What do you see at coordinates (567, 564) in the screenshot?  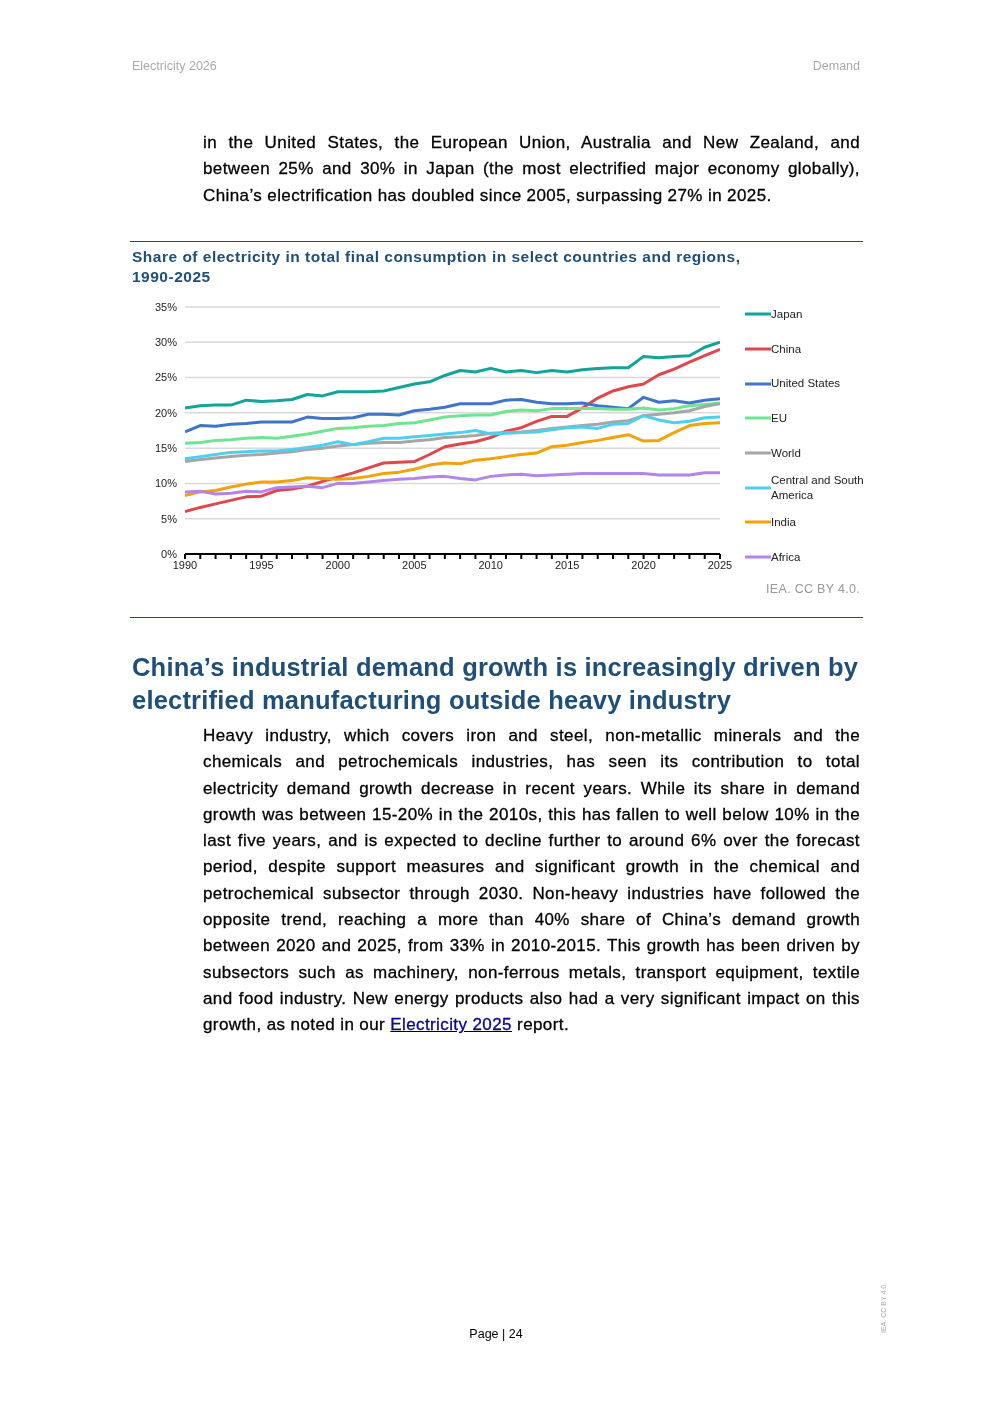 I see `x-tick-label: 2015` at bounding box center [567, 564].